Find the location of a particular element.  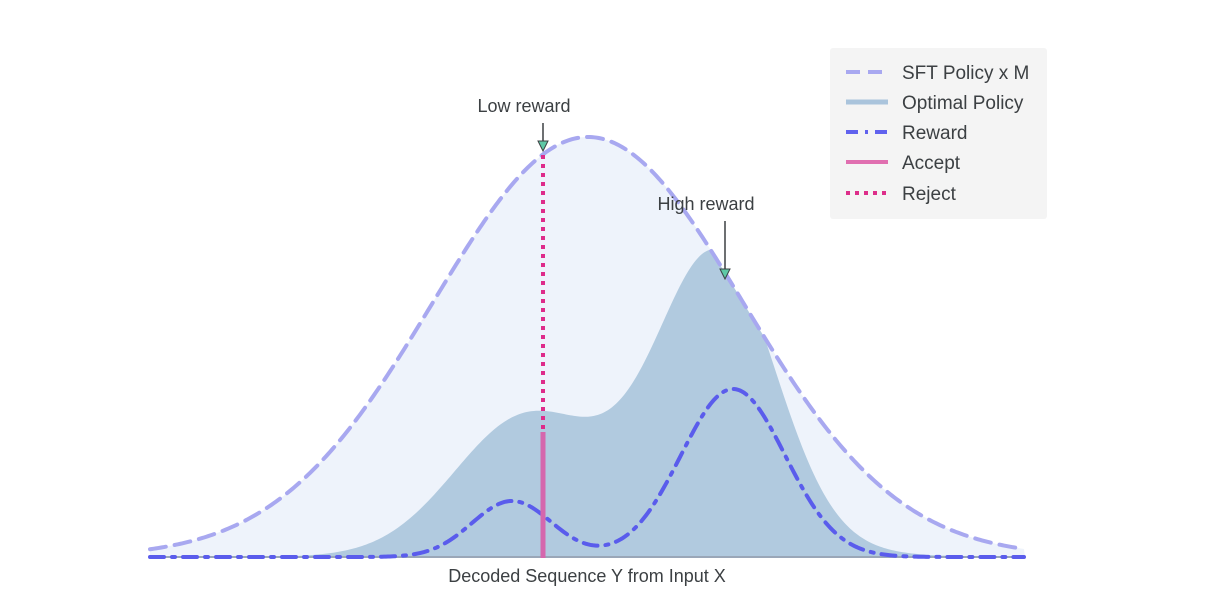

legend-item-sft-policy: SFT Policy x M is located at coordinates (937, 73).